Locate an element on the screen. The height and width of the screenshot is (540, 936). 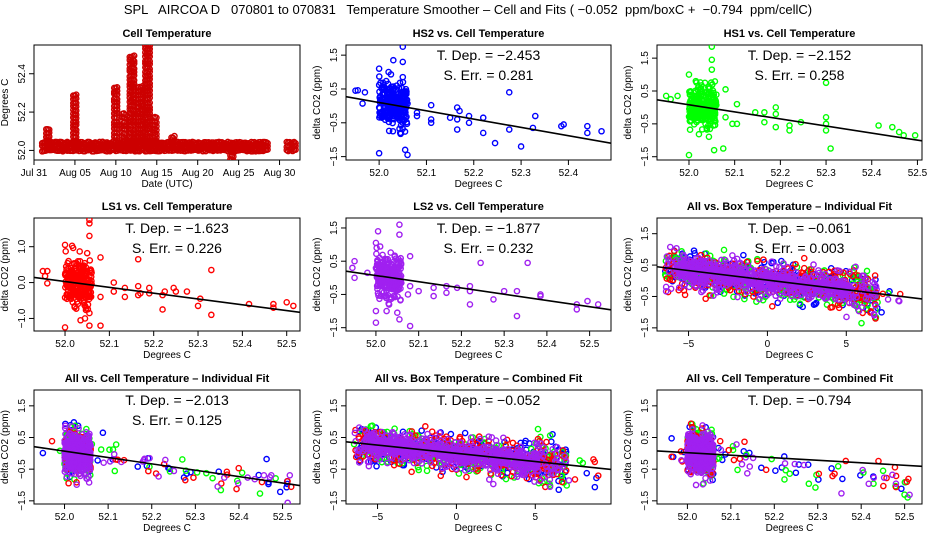
y-tick-label: −1.5 is located at coordinates (334, 501).